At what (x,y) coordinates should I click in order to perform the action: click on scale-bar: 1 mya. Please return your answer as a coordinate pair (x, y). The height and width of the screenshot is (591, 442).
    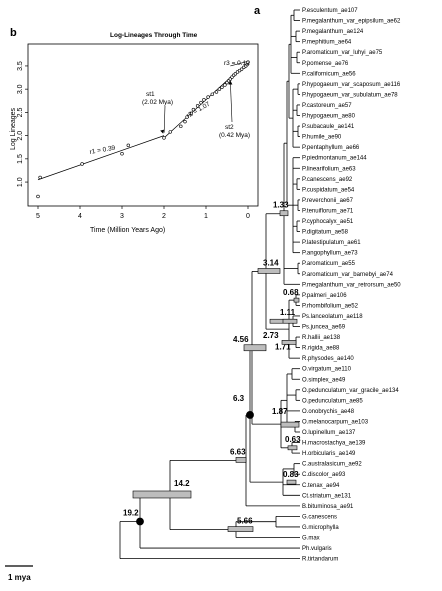
    Looking at the image, I should click on (19, 573).